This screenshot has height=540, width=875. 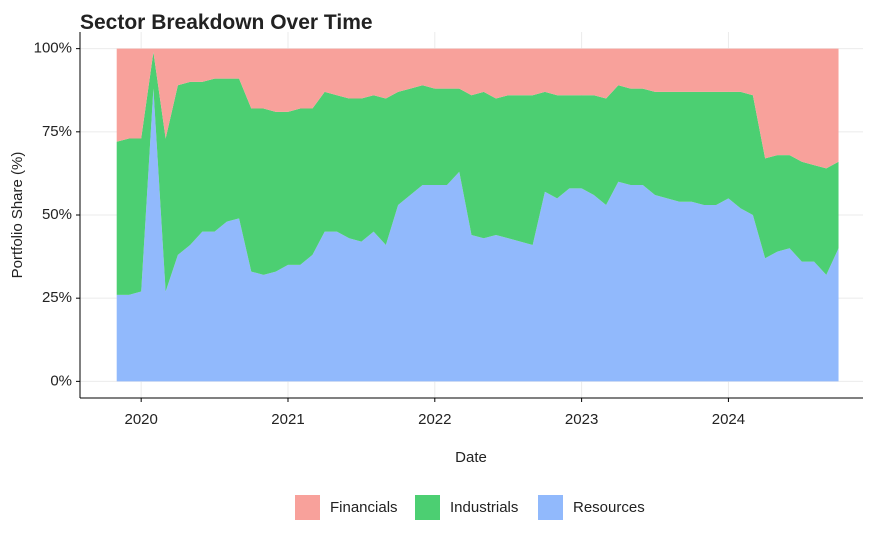 What do you see at coordinates (581, 419) in the screenshot?
I see `x-tick-label: 2023` at bounding box center [581, 419].